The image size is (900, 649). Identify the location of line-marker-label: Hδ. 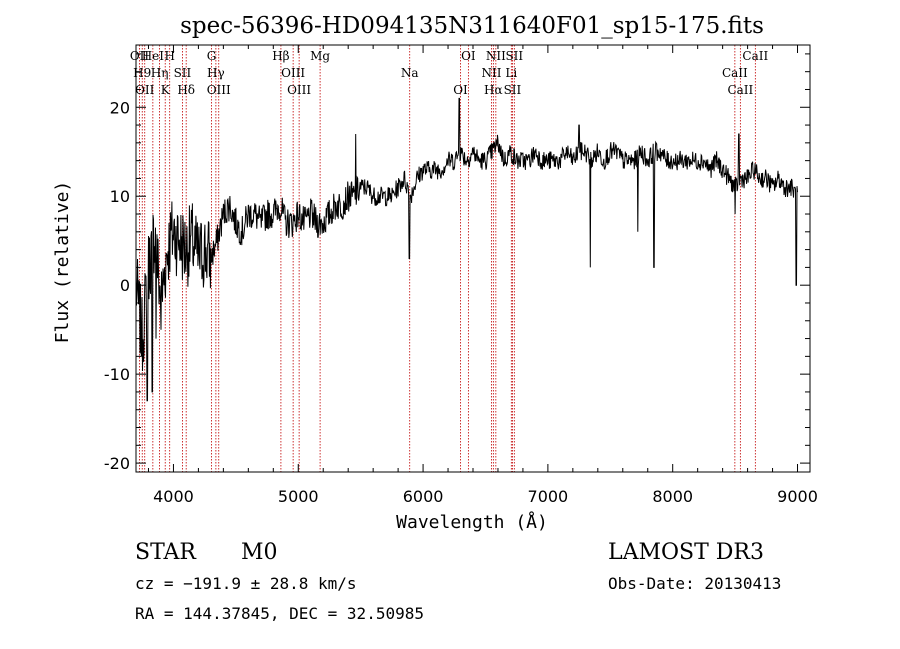
(186, 90).